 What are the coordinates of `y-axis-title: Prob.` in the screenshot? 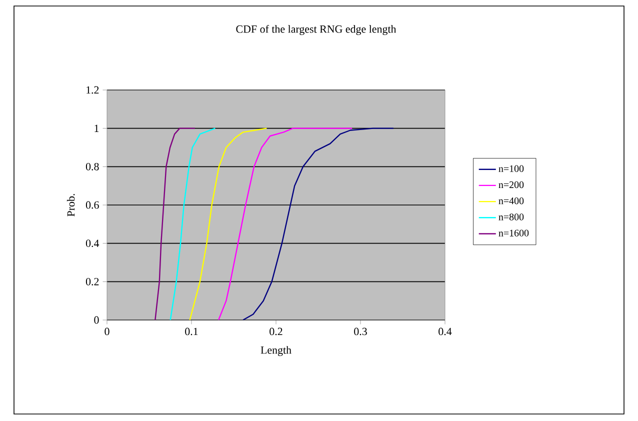 It's located at (70, 205).